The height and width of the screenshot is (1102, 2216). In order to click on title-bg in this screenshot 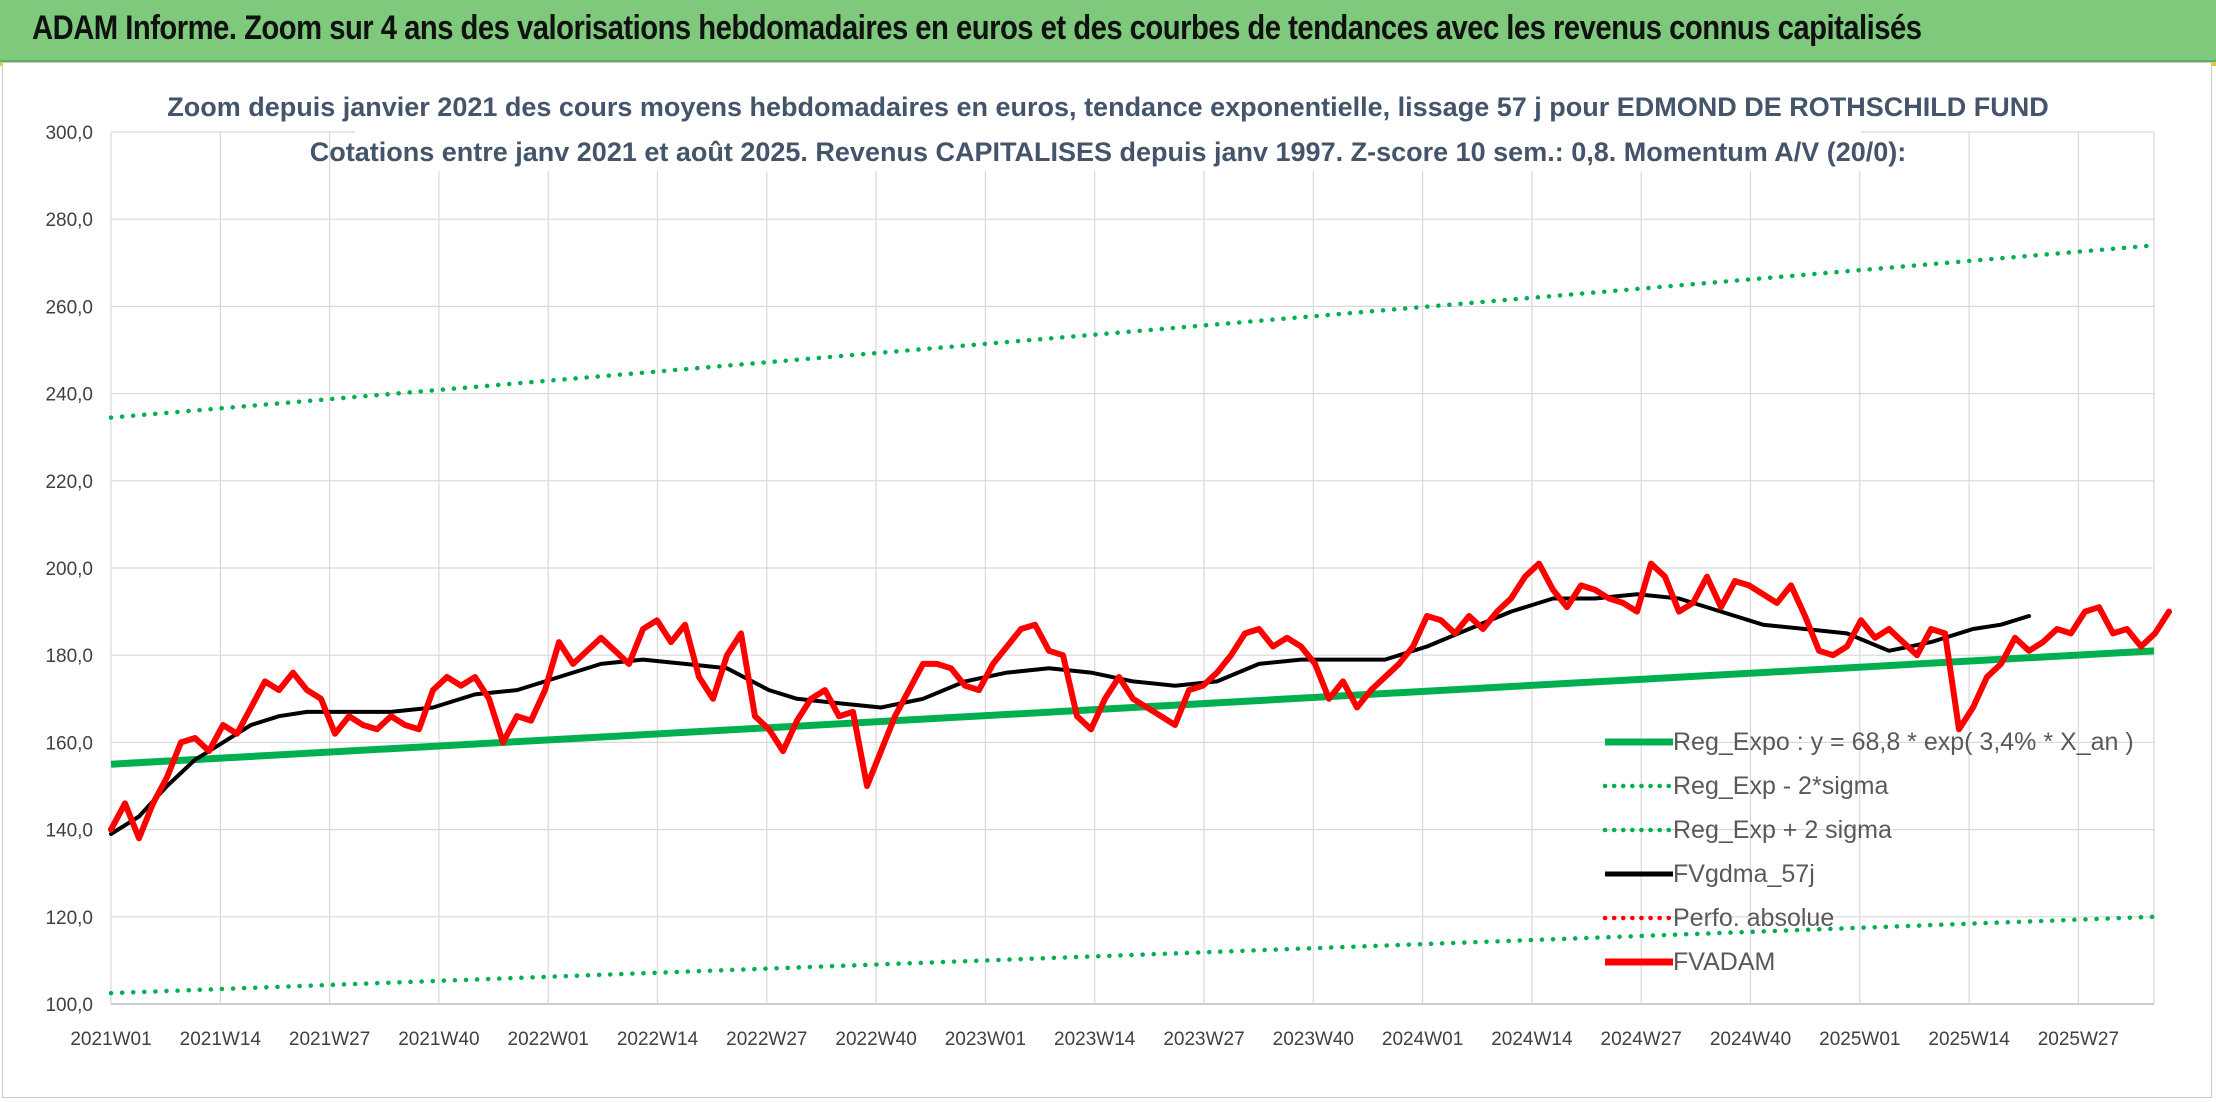, I will do `click(1108, 105)`.